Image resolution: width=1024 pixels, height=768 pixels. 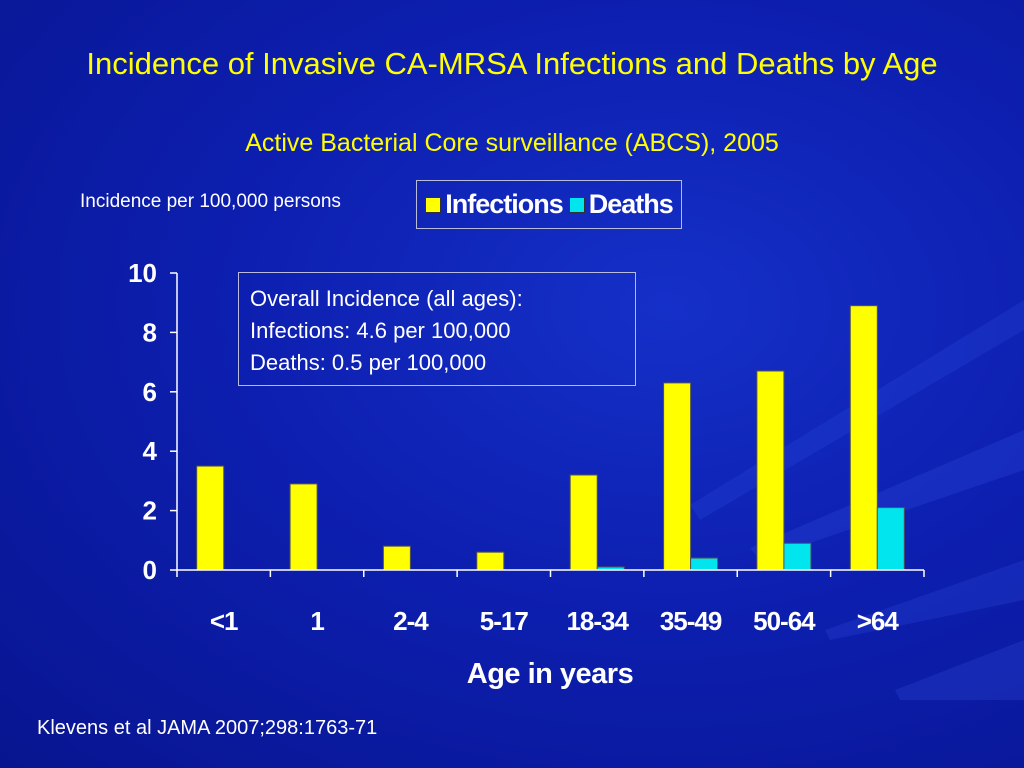 I want to click on x-tick-label-0: <1, so click(x=224, y=621).